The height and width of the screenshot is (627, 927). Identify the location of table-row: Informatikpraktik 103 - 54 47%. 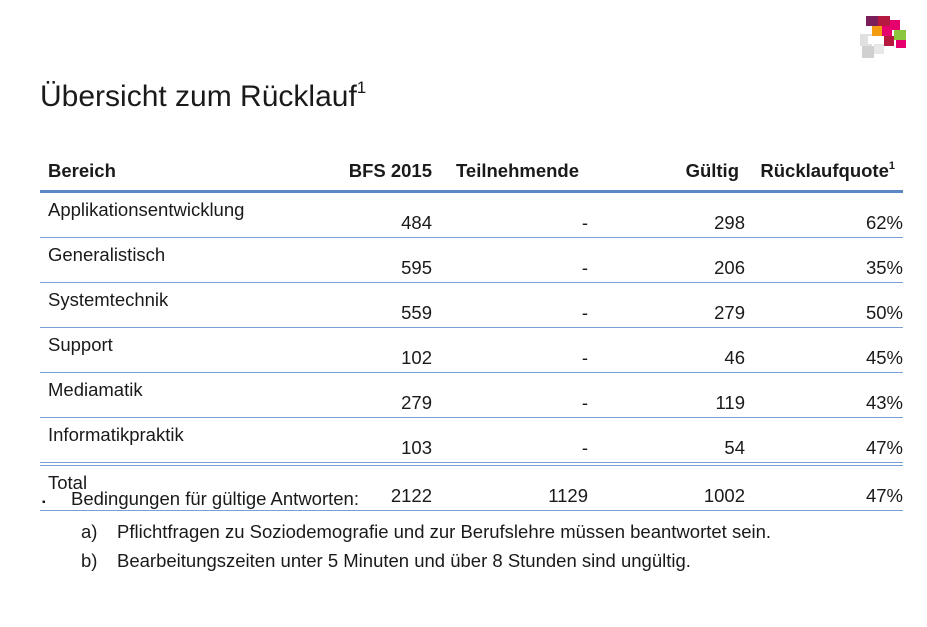
(471, 441).